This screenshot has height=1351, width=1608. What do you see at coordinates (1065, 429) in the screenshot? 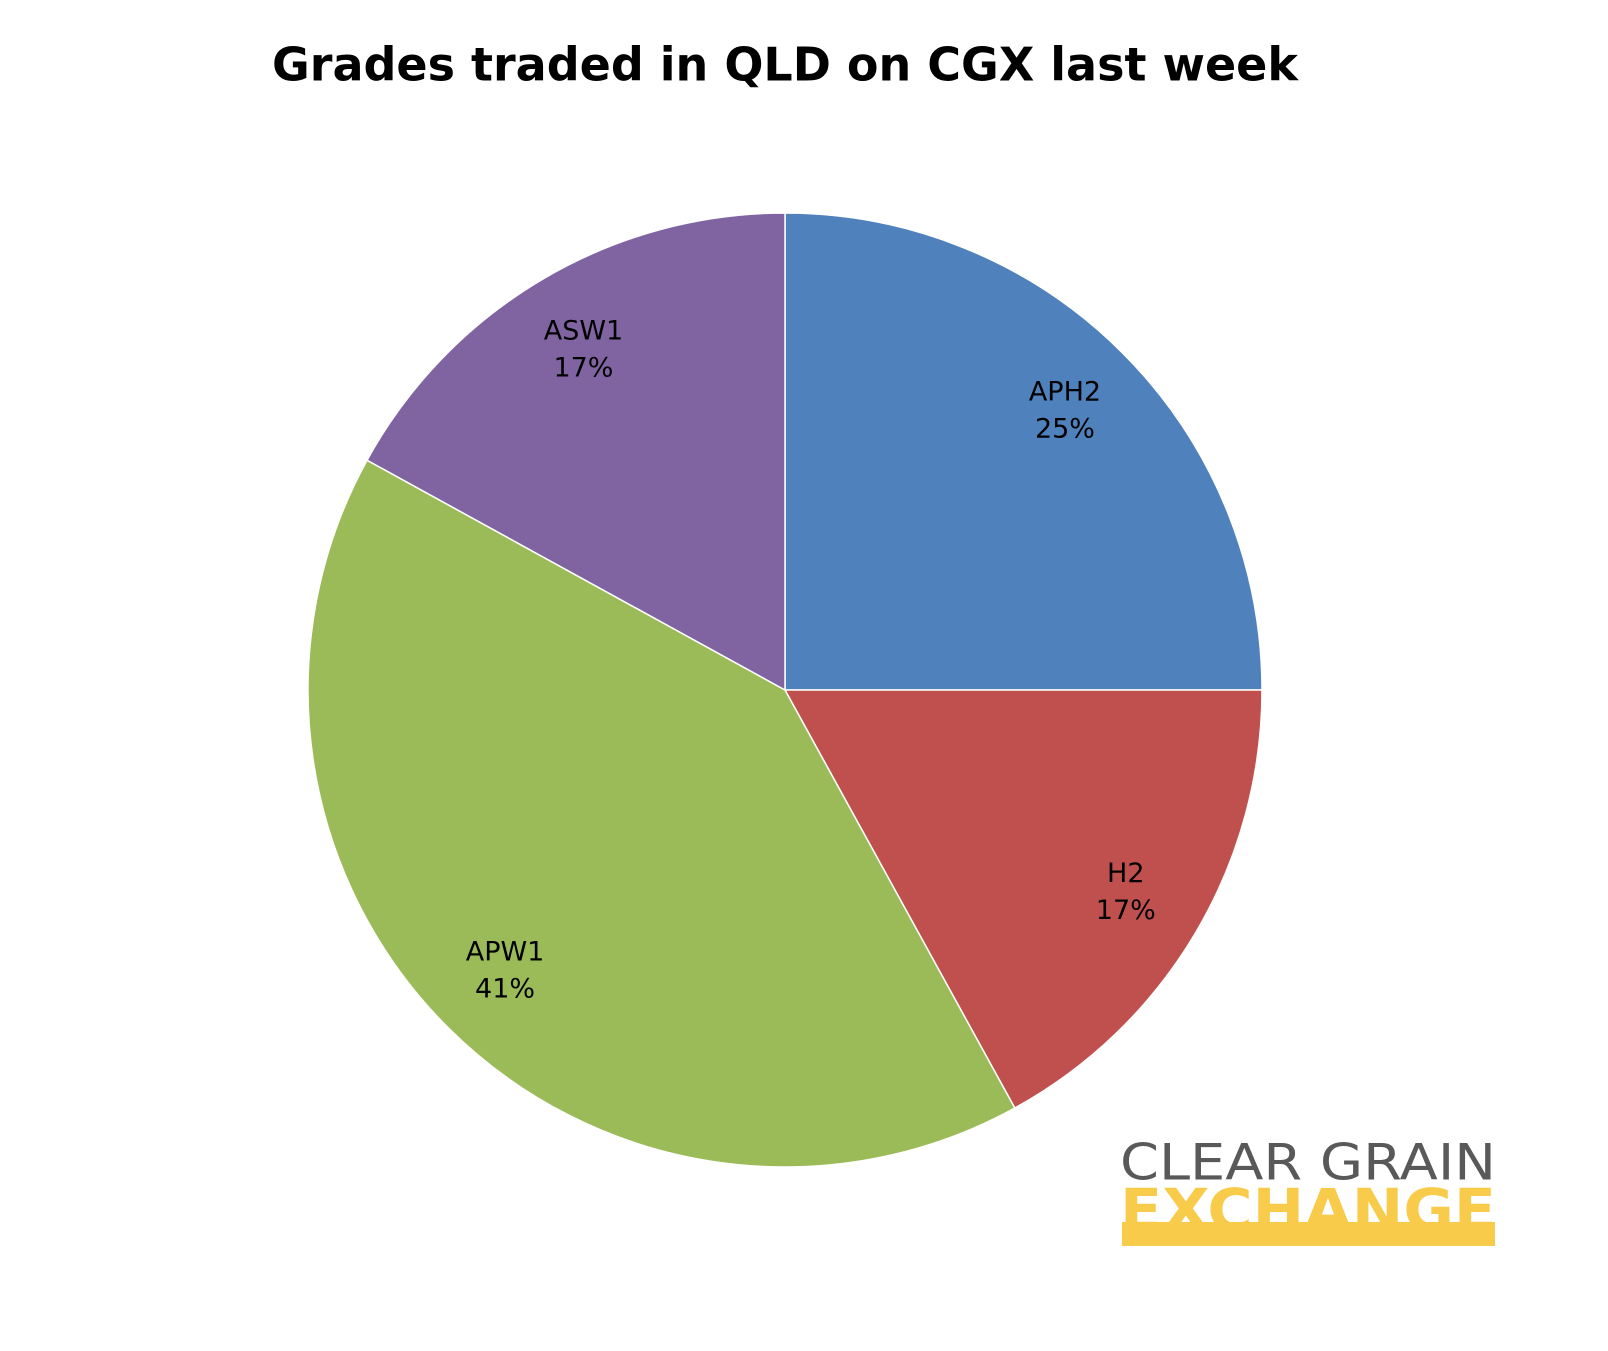
I see `slice-value: 25%` at bounding box center [1065, 429].